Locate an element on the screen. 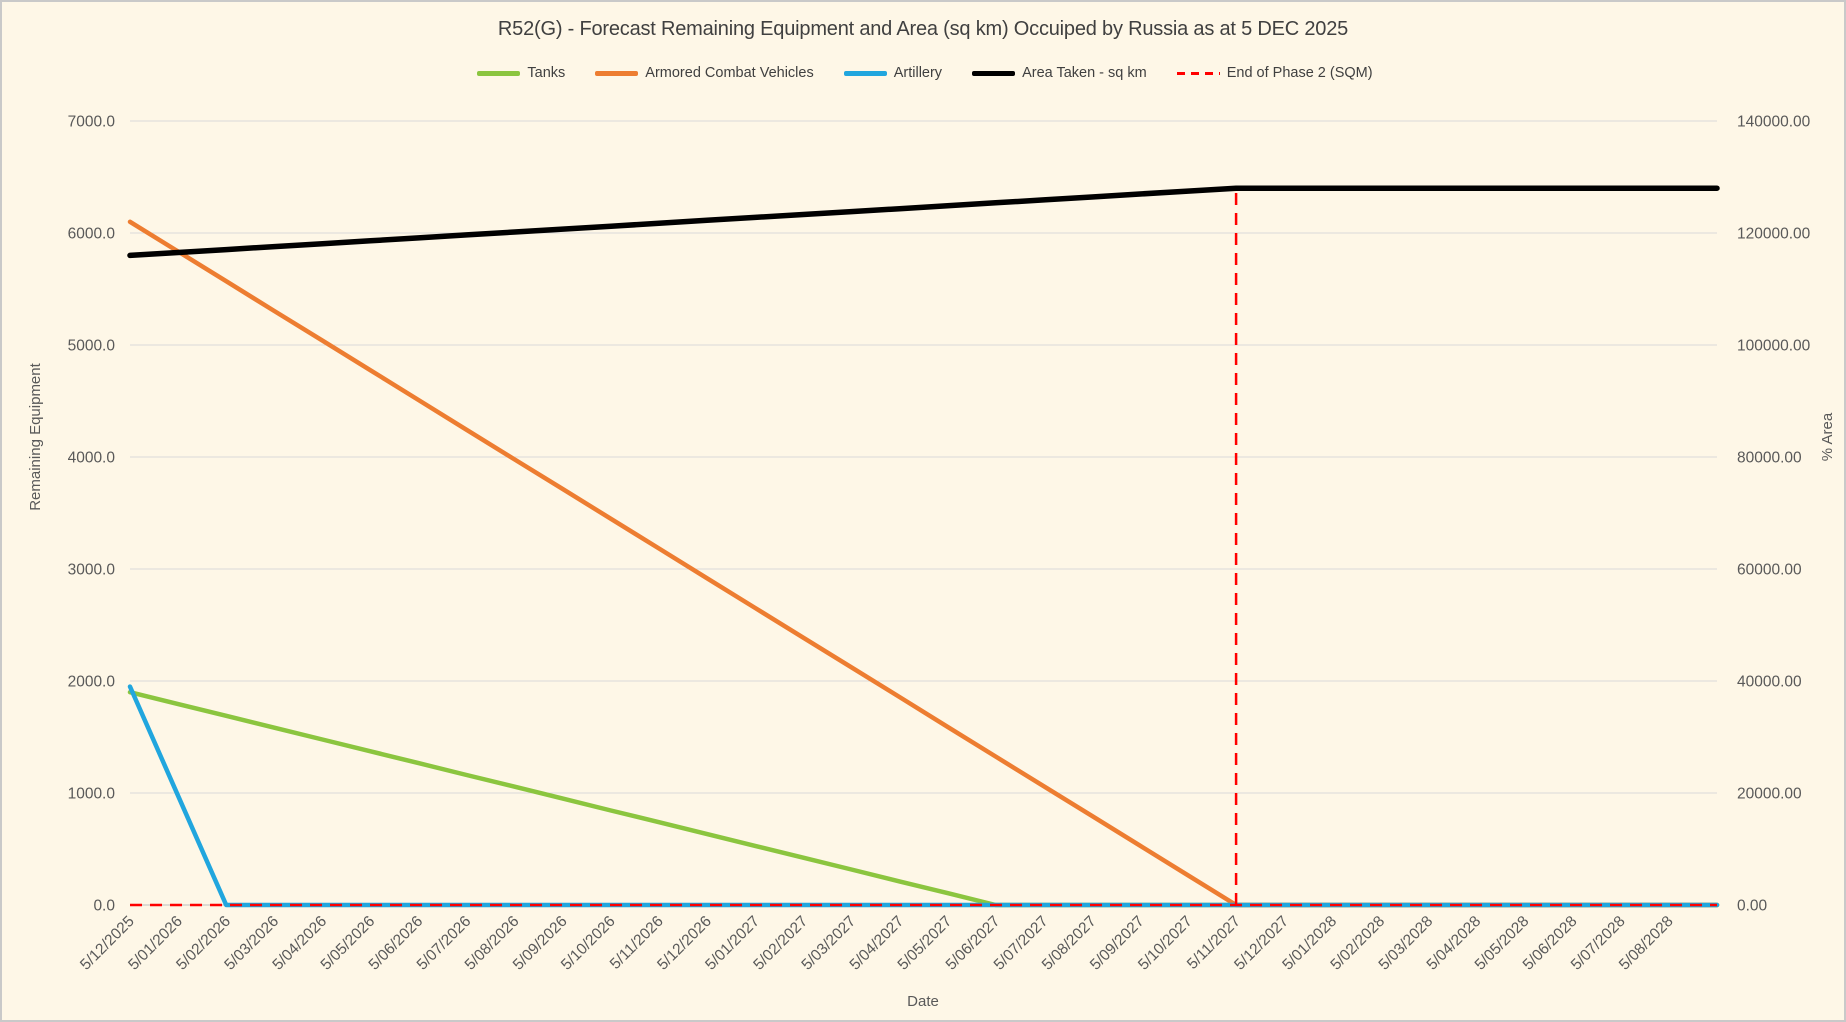  y-right-tick-label: 20000.00 is located at coordinates (1769, 794).